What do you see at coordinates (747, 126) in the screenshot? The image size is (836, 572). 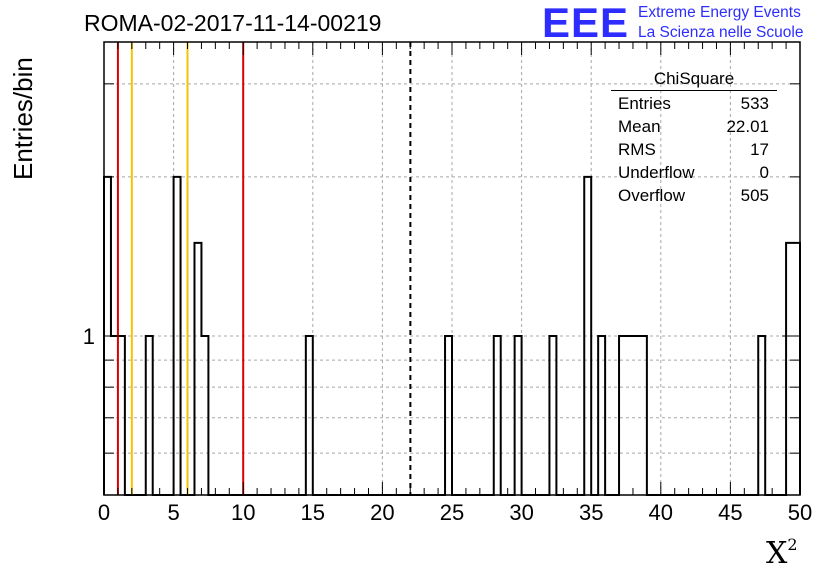 I see `stats-value: 22.01` at bounding box center [747, 126].